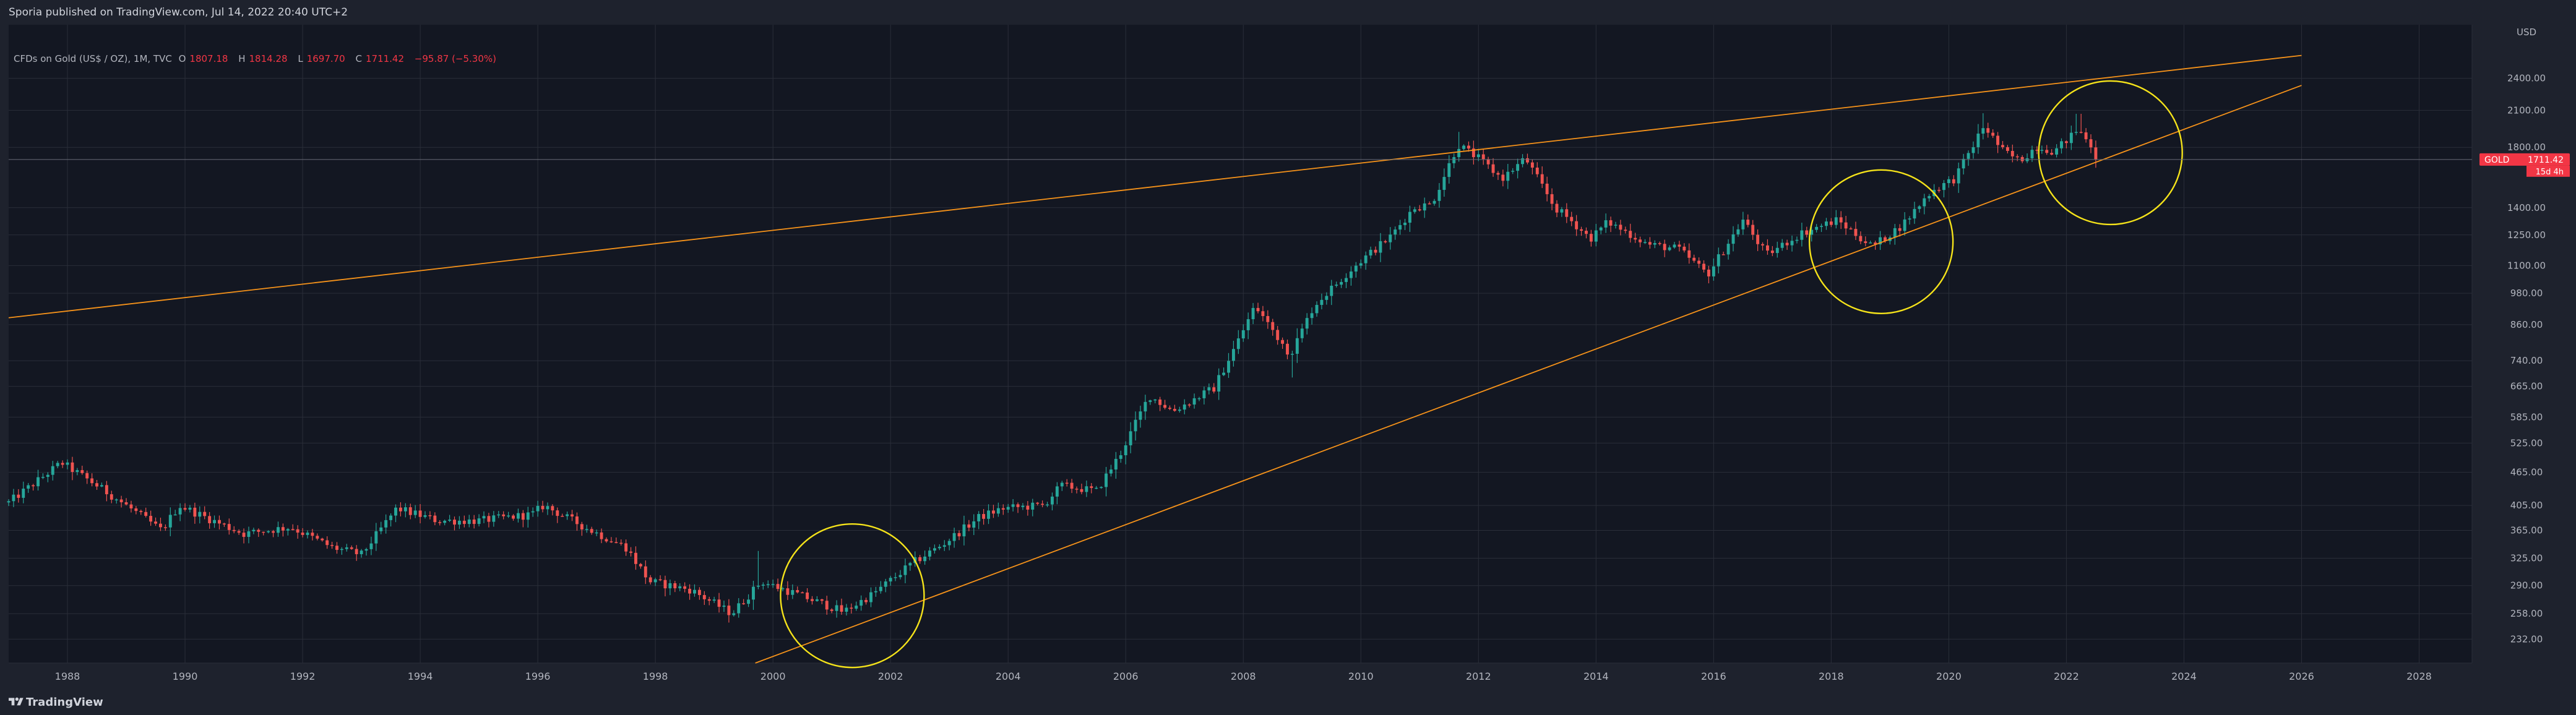 The height and width of the screenshot is (715, 2576). Describe the element at coordinates (2526, 207) in the screenshot. I see `y-tick-label: 1400.00` at that location.